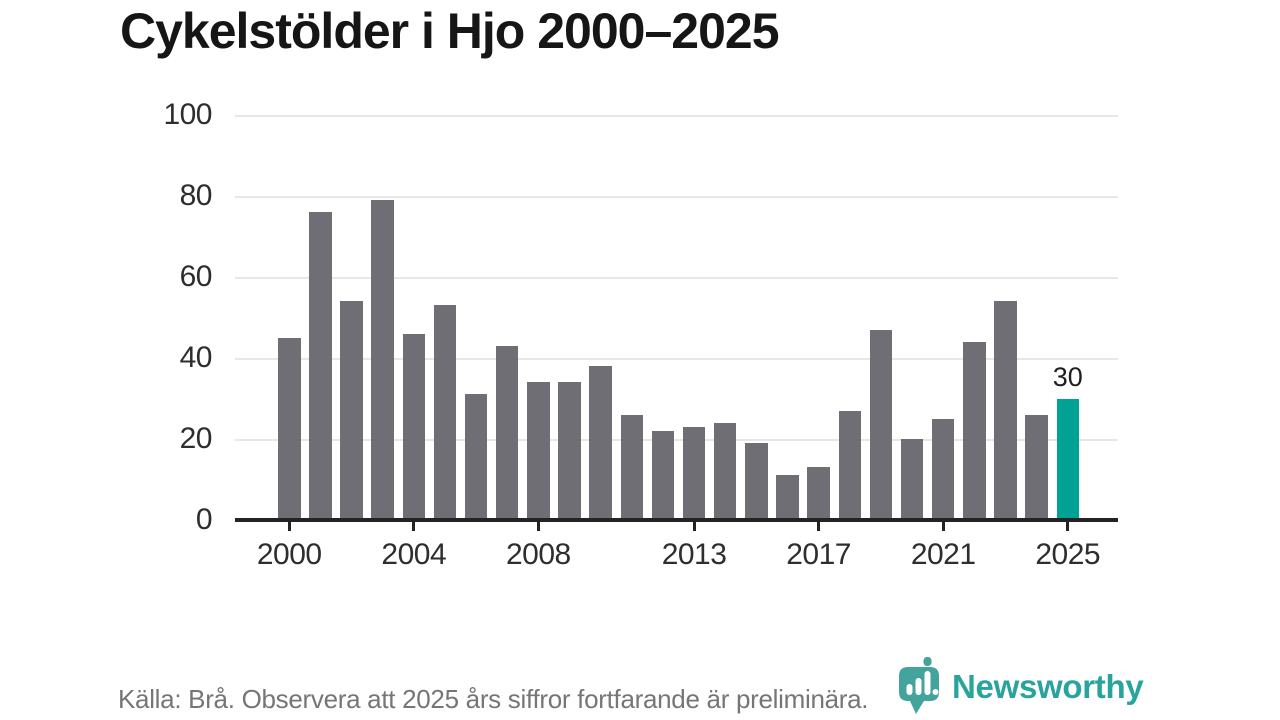  Describe the element at coordinates (694, 473) in the screenshot. I see `bar-2013` at that location.